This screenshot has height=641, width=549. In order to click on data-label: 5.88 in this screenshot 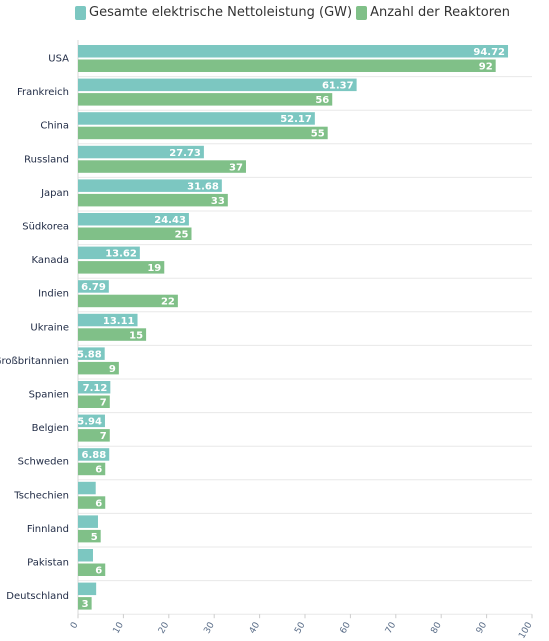, I will do `click(89, 354)`.